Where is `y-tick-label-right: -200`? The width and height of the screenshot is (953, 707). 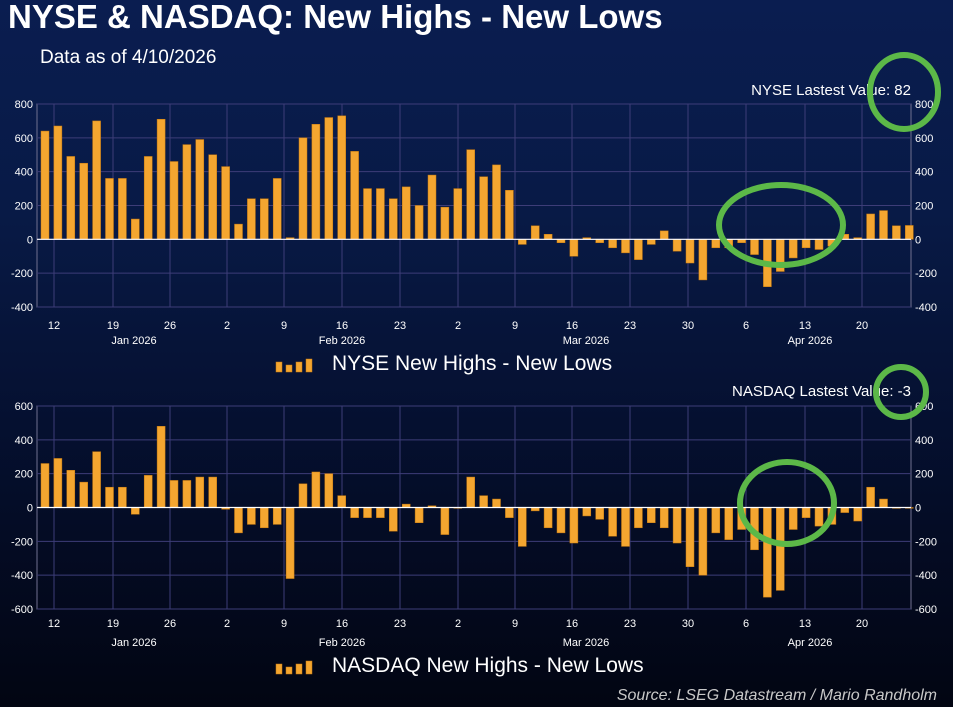 y-tick-label-right: -200 is located at coordinates (926, 542).